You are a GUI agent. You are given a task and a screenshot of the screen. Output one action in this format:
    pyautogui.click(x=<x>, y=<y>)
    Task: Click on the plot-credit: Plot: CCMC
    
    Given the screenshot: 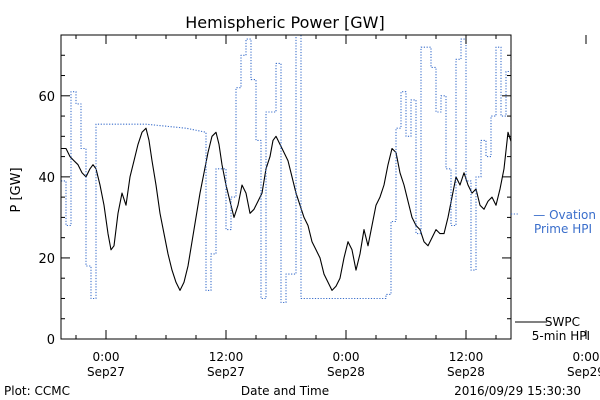 What is the action you would take?
    pyautogui.click(x=37, y=391)
    